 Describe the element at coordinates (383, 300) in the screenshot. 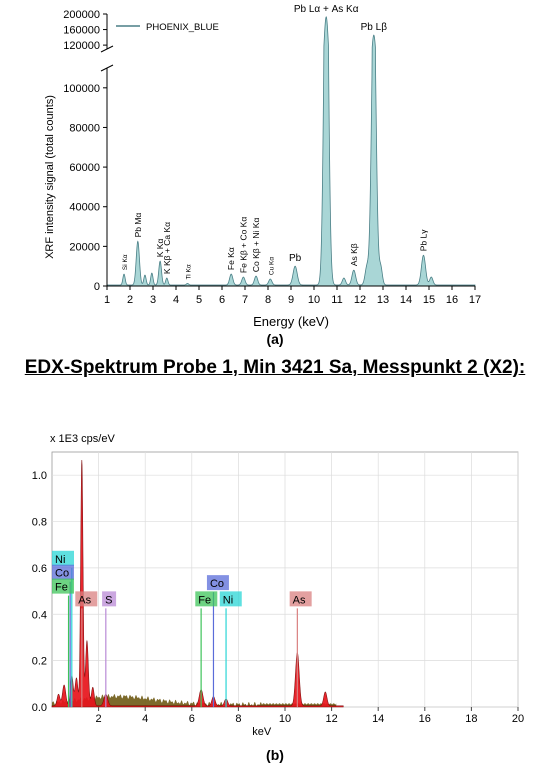

I see `x-tick-label: 13` at that location.